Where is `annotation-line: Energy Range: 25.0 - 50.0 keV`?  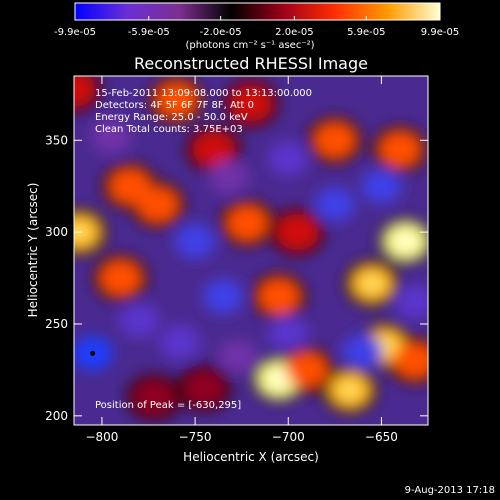
annotation-line: Energy Range: 25.0 - 50.0 keV is located at coordinates (171, 117).